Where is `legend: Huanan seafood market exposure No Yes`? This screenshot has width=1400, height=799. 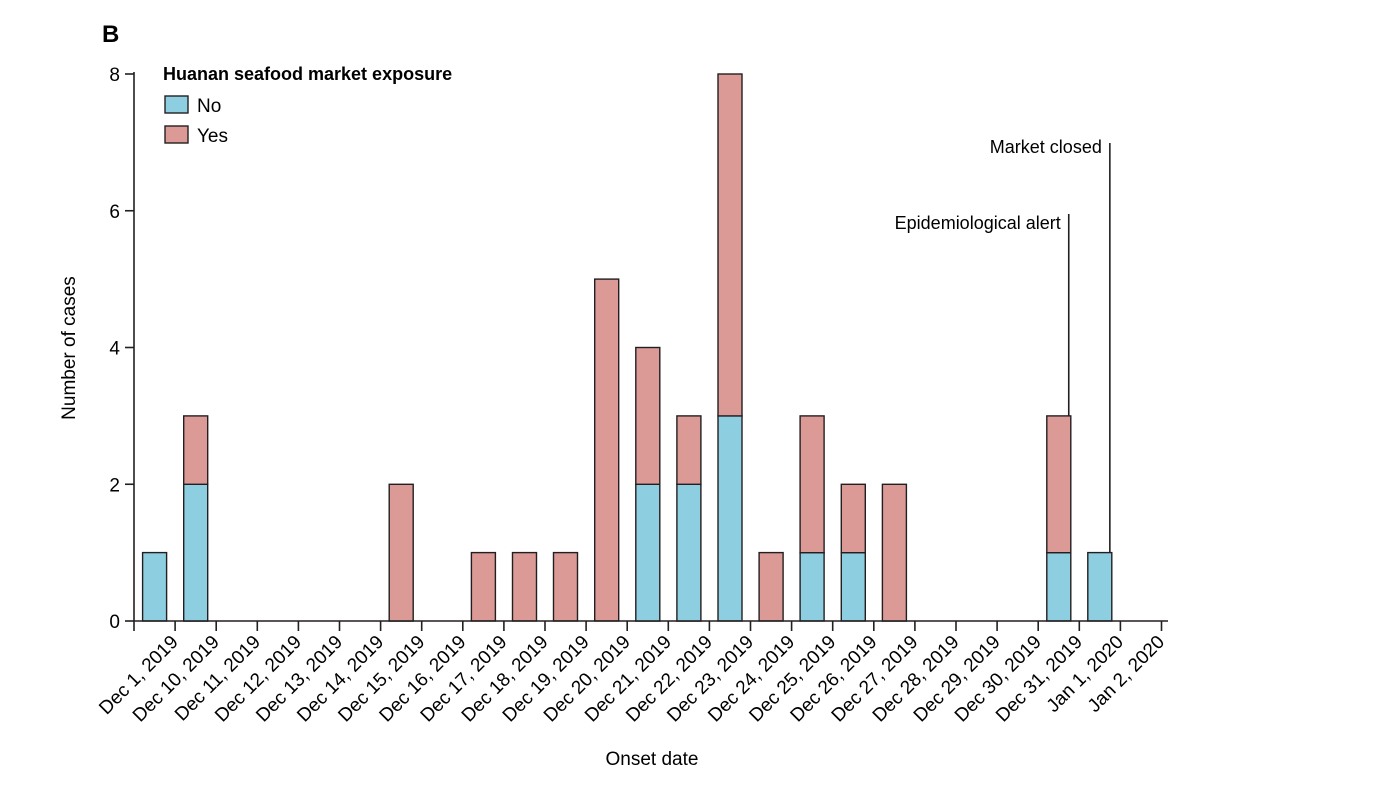 legend: Huanan seafood market exposure No Yes is located at coordinates (307, 105).